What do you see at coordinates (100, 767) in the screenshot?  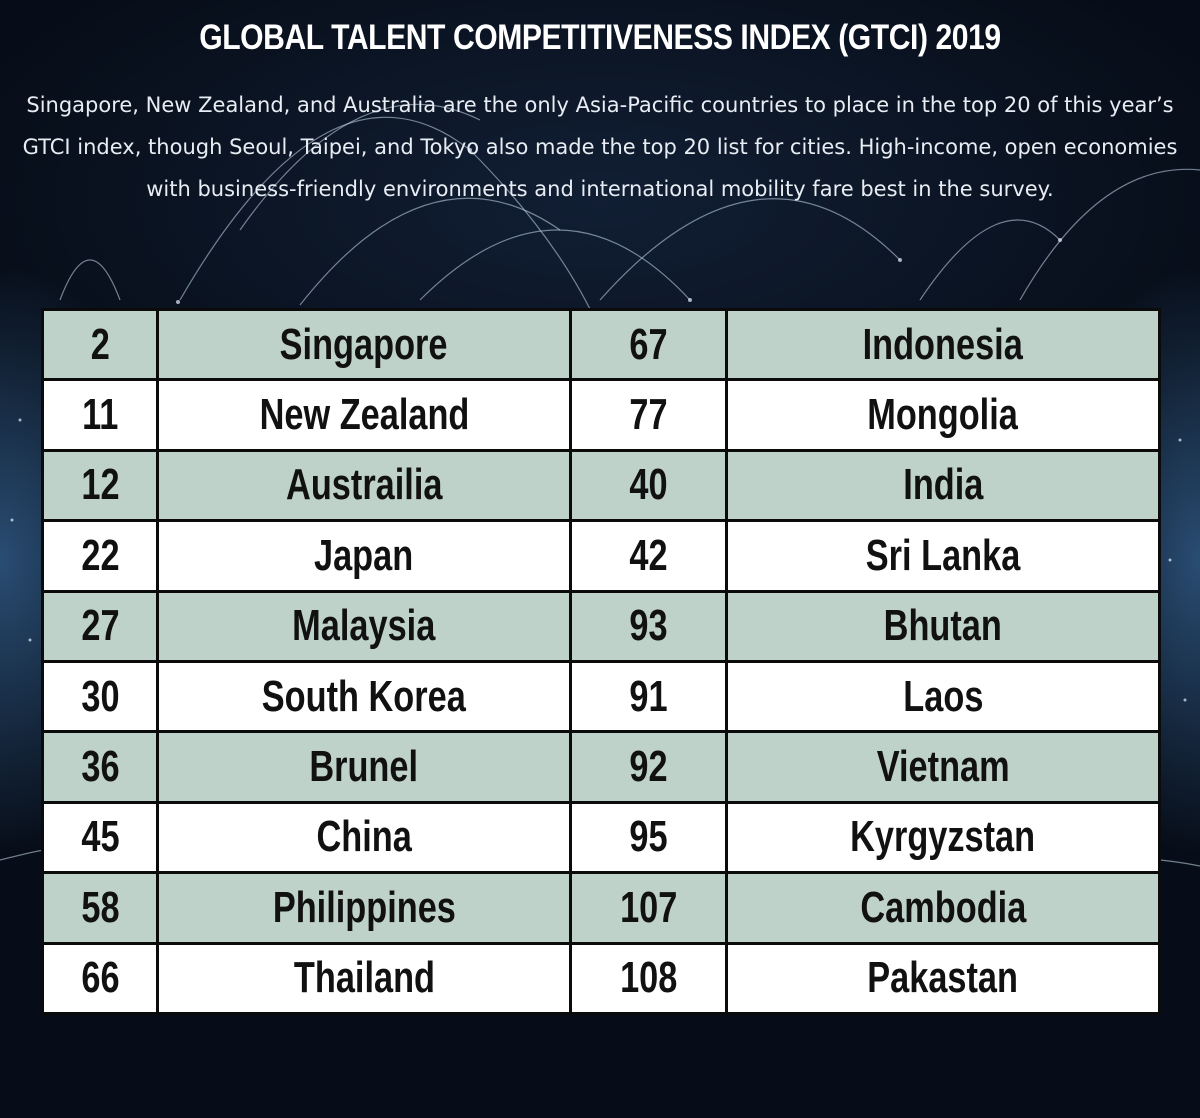 I see `rank-cell: 36` at bounding box center [100, 767].